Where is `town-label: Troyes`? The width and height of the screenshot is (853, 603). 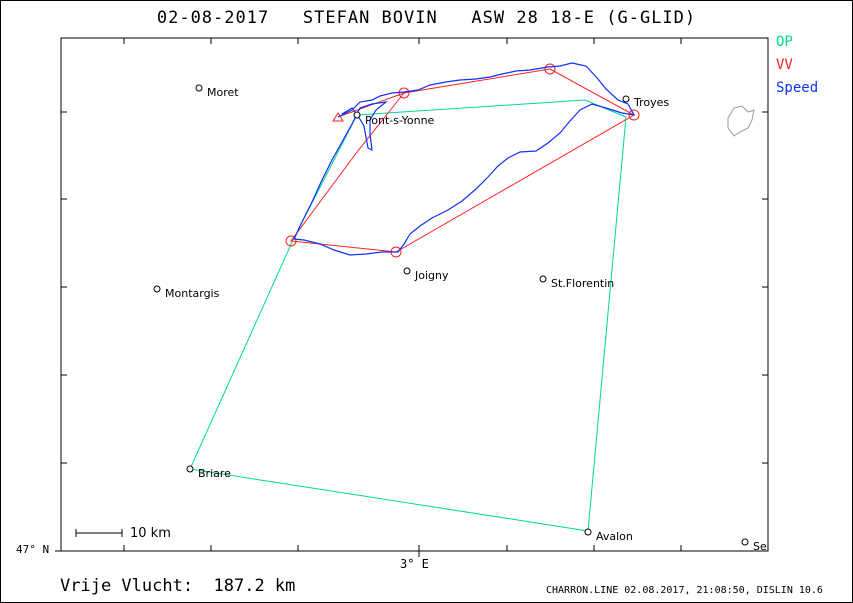 town-label: Troyes is located at coordinates (652, 102).